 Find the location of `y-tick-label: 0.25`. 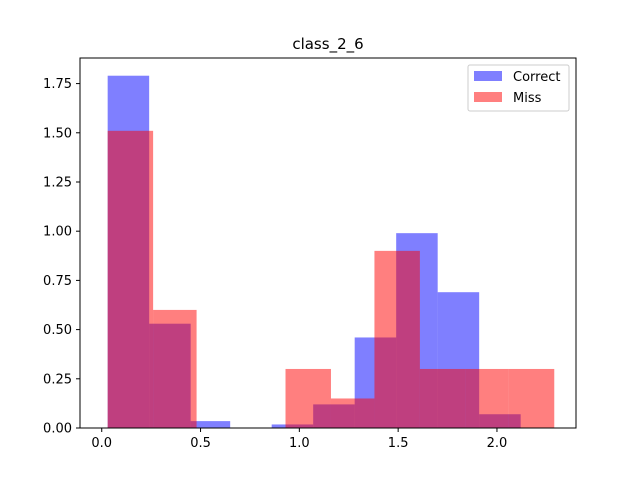

y-tick-label: 0.25 is located at coordinates (57, 379).